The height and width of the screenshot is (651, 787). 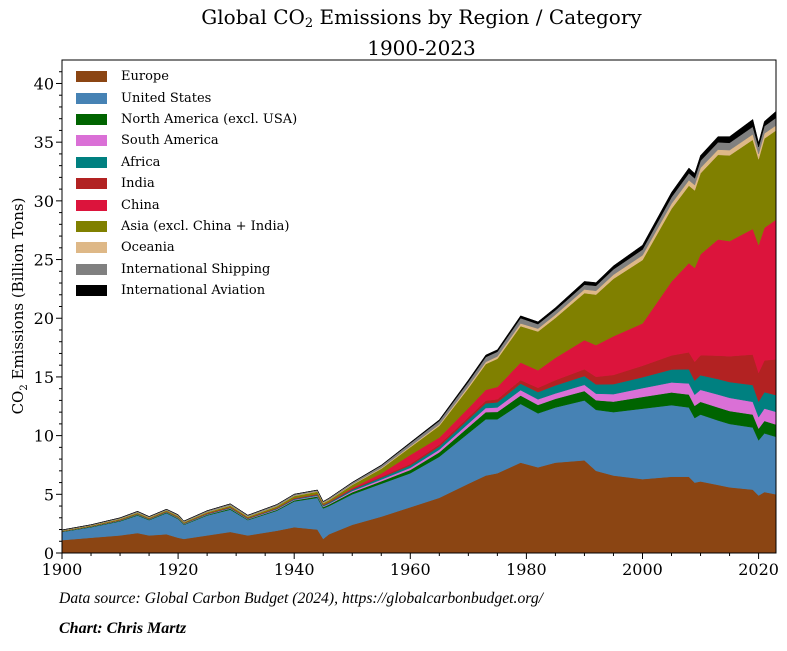 What do you see at coordinates (145, 77) in the screenshot?
I see `legend-label: Europe` at bounding box center [145, 77].